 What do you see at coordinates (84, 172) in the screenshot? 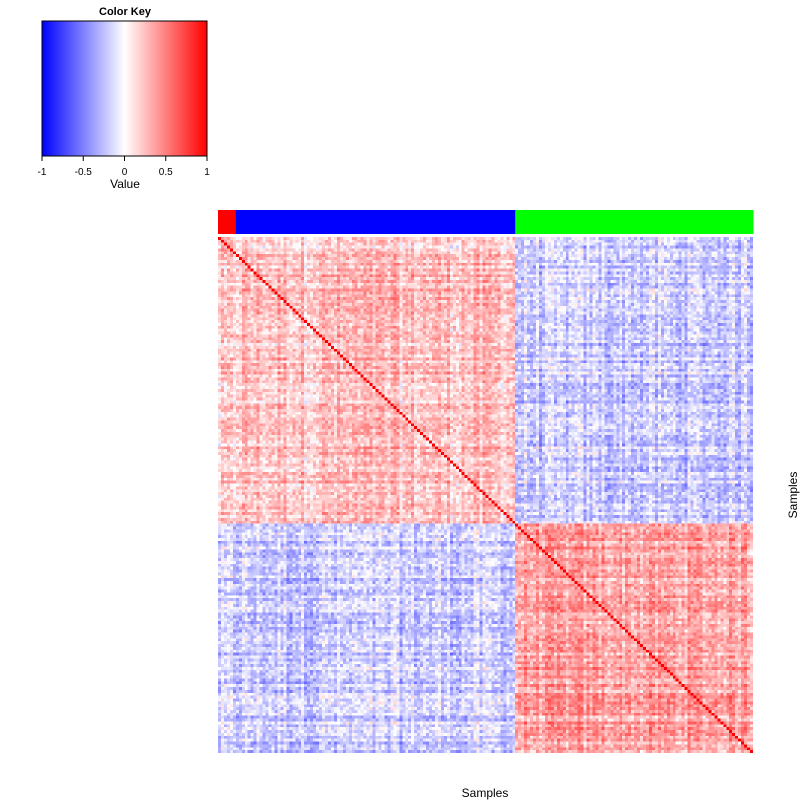
I see `color-key-tick-label: -0.5` at bounding box center [84, 172].